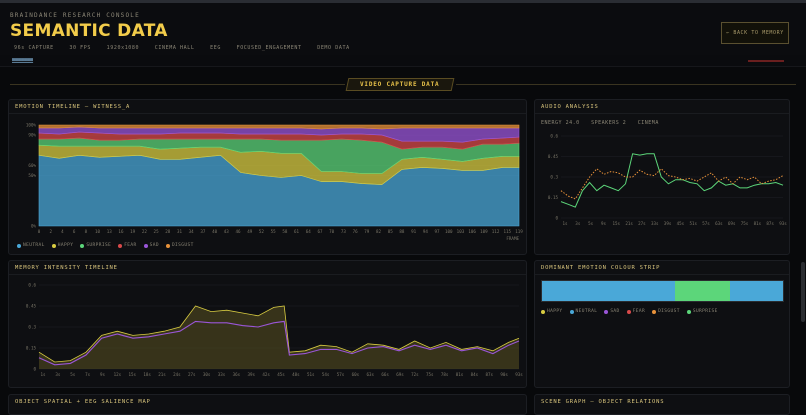  I want to click on y-tick-label: 0.15, so click(553, 197).